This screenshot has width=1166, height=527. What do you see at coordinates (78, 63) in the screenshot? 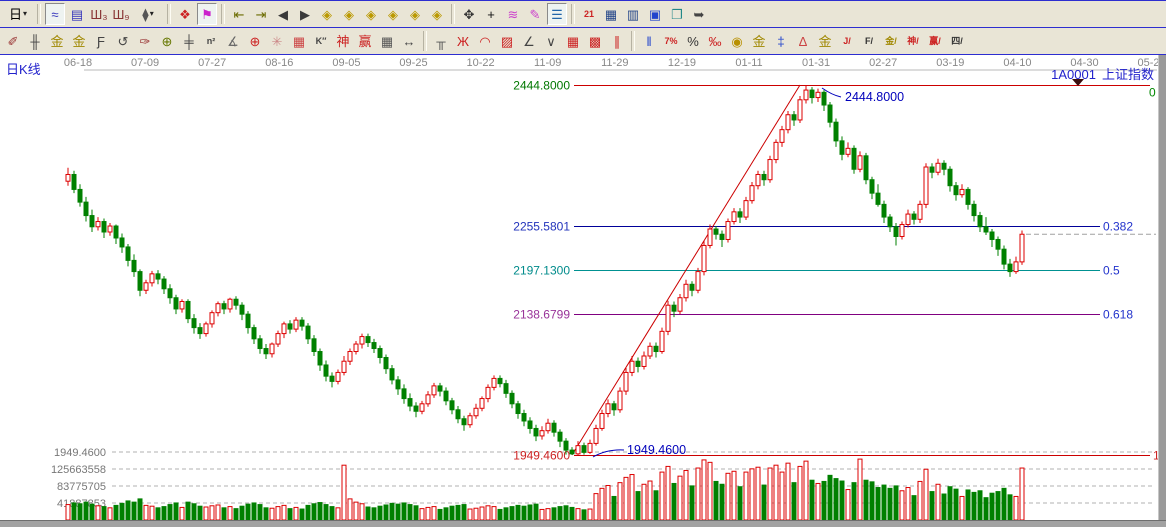
I see `date-tick-label: 06-18` at bounding box center [78, 63].